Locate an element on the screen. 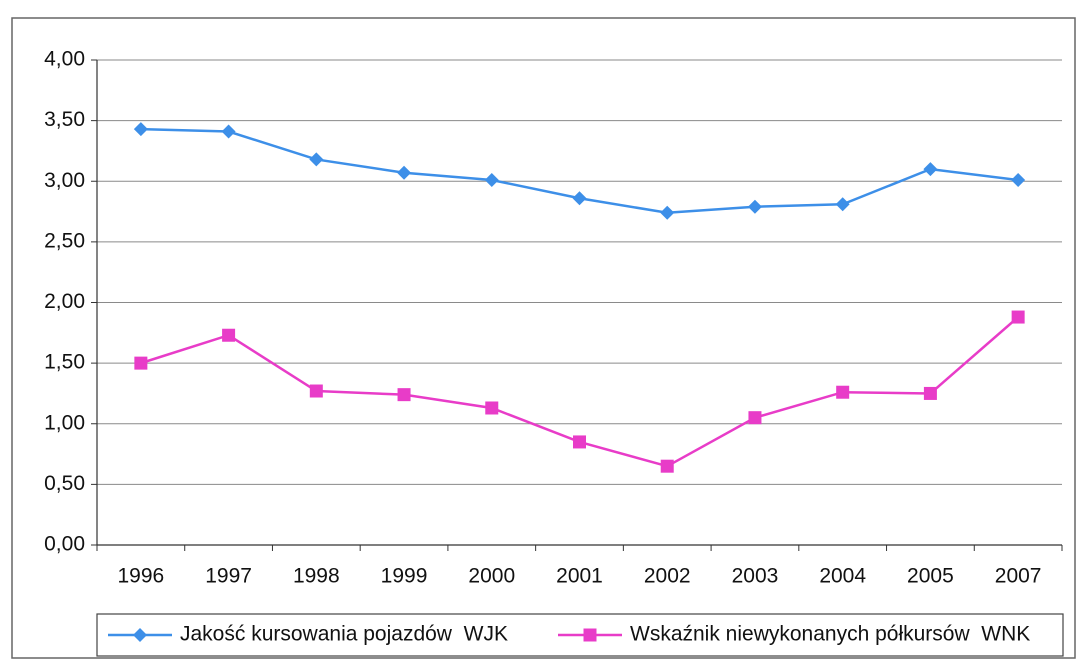 This screenshot has height=660, width=1077. x-tick-label: 2004 is located at coordinates (842, 576).